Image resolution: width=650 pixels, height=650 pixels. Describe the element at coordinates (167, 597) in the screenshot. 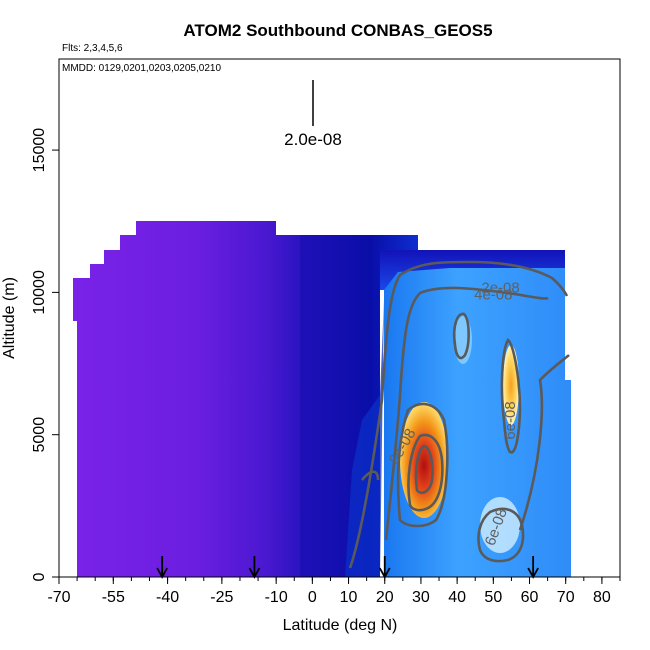

I see `x-tick-label: -40` at that location.